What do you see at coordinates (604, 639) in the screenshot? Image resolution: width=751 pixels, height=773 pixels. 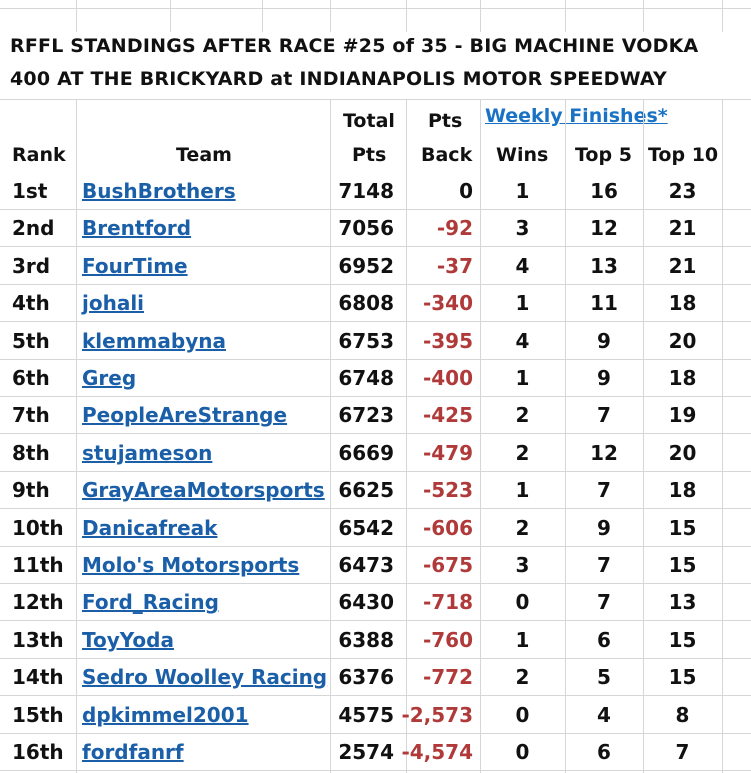 I see `top5-cell: 6` at bounding box center [604, 639].